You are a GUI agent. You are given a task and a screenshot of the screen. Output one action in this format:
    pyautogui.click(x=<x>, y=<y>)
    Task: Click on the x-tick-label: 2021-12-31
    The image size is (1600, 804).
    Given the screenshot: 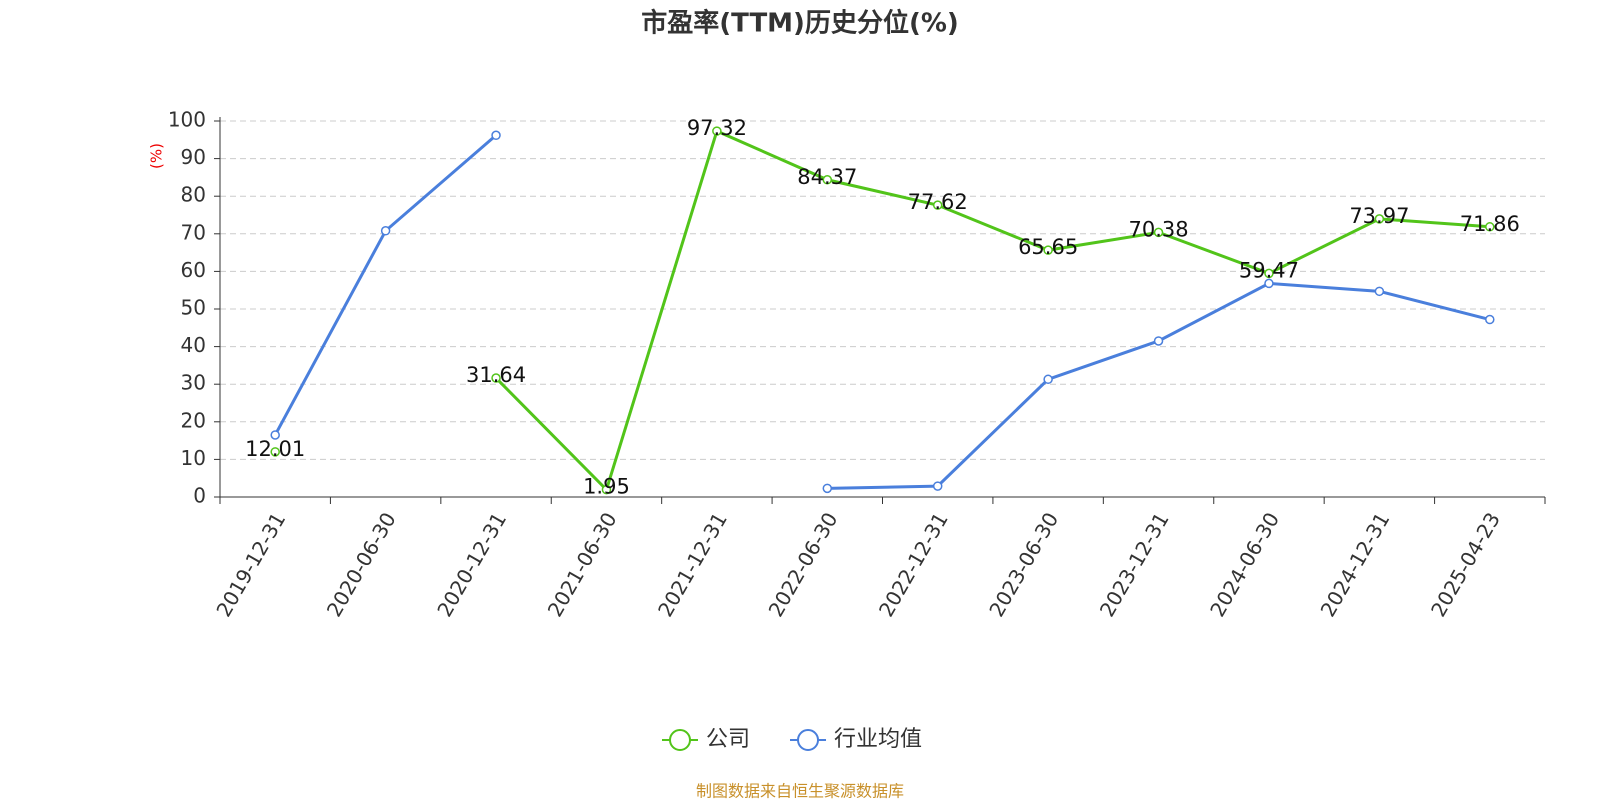 What is the action you would take?
    pyautogui.click(x=692, y=564)
    